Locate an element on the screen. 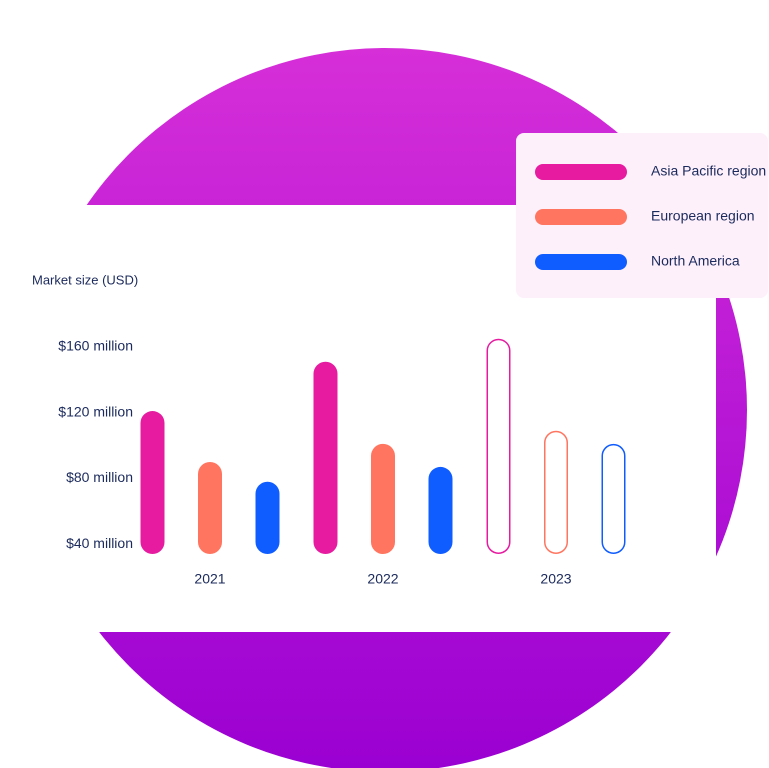 The width and height of the screenshot is (769, 768). x-tick-label: 2022 is located at coordinates (382, 579).